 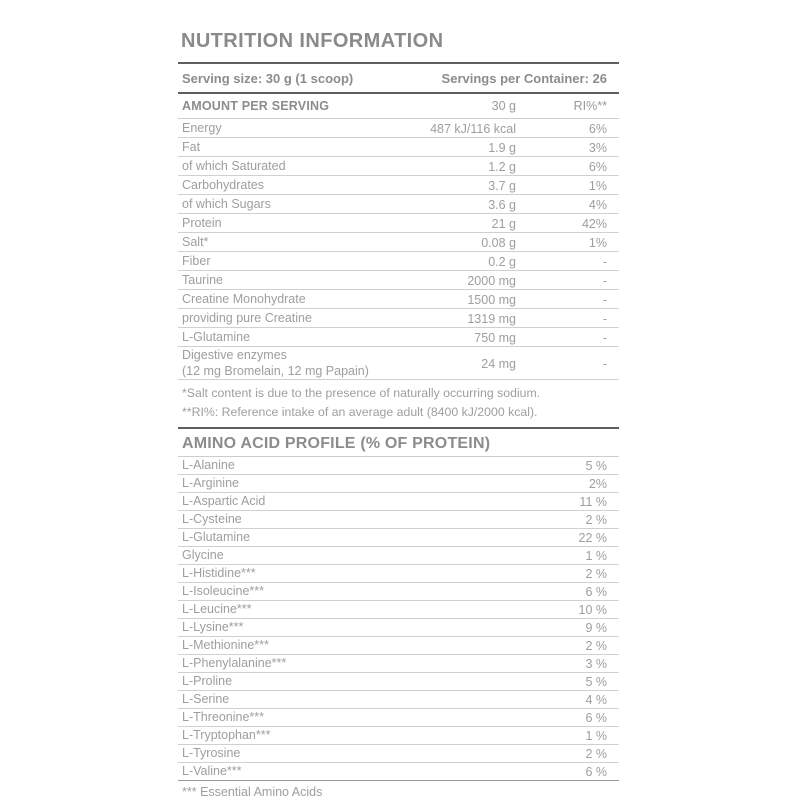 What do you see at coordinates (502, 261) in the screenshot?
I see `nutrient-amount: 0.2 g` at bounding box center [502, 261].